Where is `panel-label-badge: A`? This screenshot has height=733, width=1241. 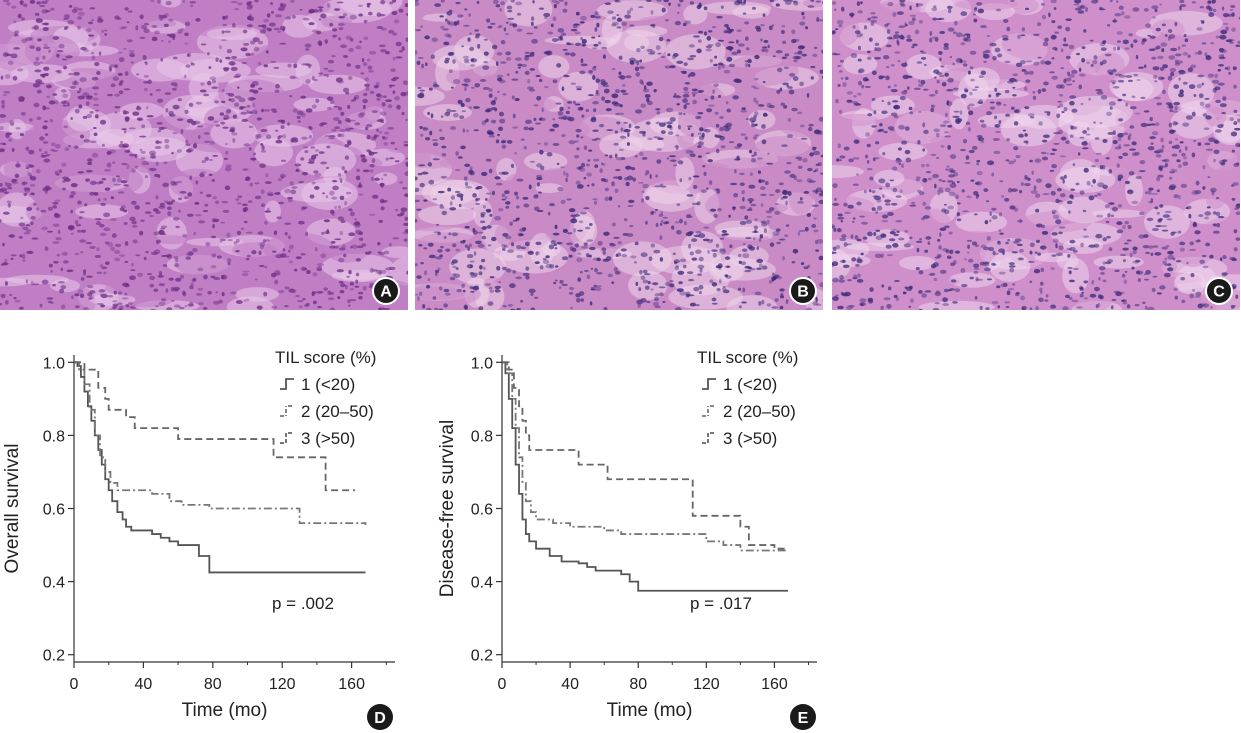
panel-label-badge: A is located at coordinates (386, 291).